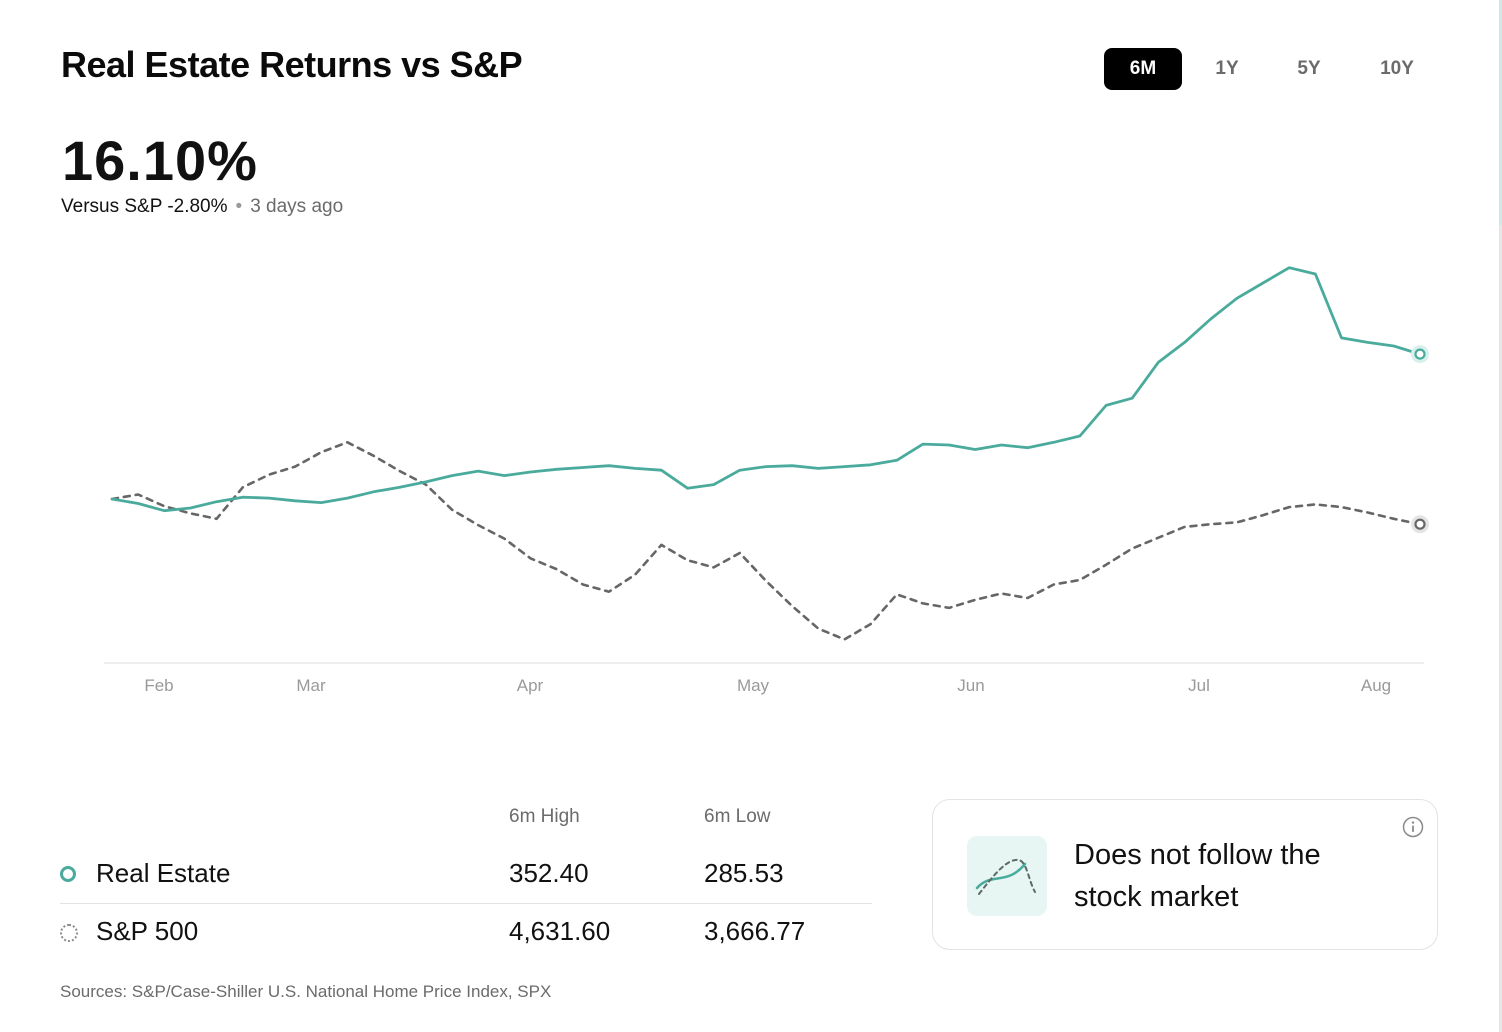  What do you see at coordinates (970, 685) in the screenshot?
I see `x-tick-label: Jun` at bounding box center [970, 685].